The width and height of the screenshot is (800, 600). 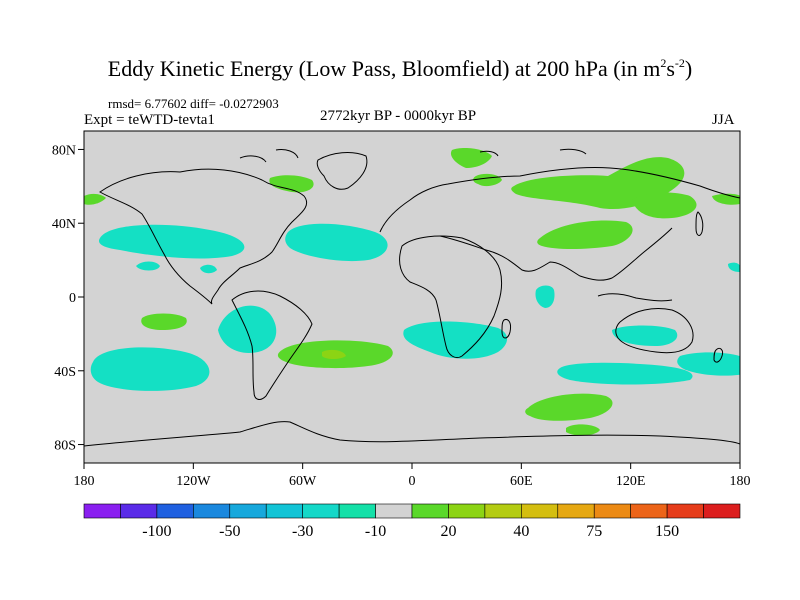 What do you see at coordinates (229, 531) in the screenshot?
I see `colorbar-label: -50` at bounding box center [229, 531].